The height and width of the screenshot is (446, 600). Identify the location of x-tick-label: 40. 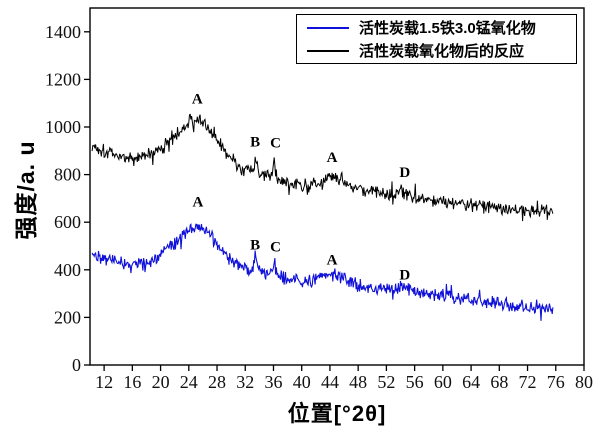
(302, 382).